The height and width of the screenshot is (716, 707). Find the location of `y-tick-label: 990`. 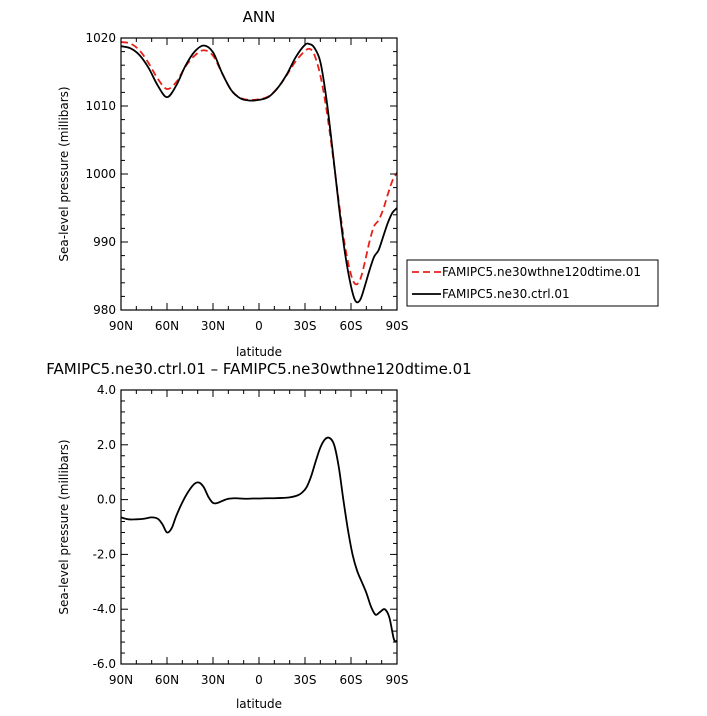

y-tick-label: 990 is located at coordinates (104, 242).